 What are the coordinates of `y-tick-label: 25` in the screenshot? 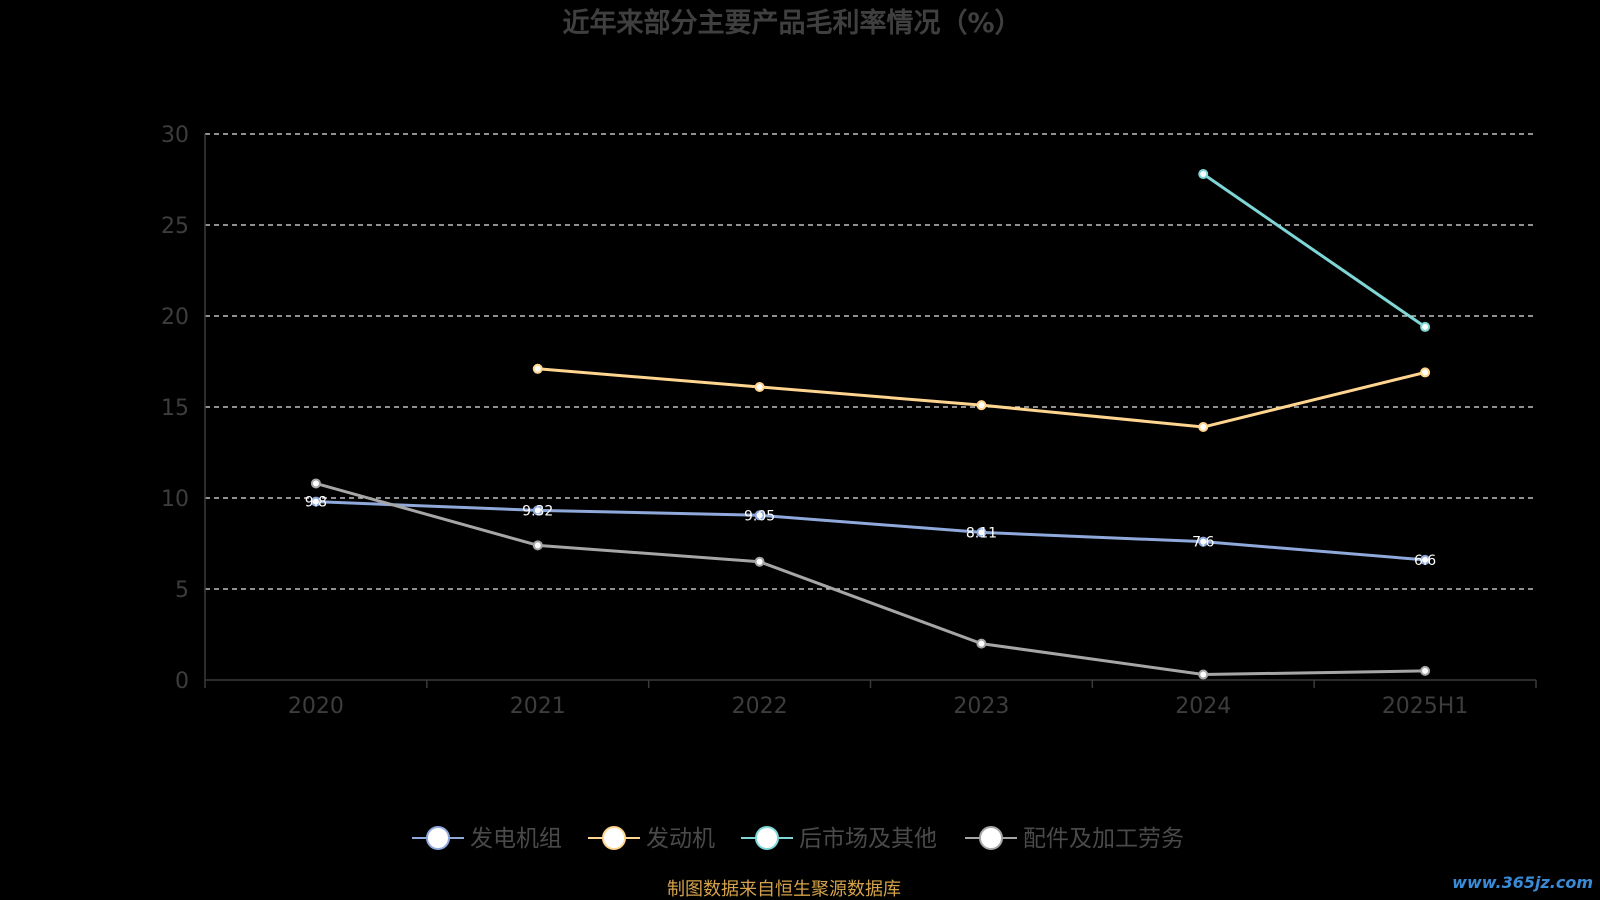 It's located at (175, 226).